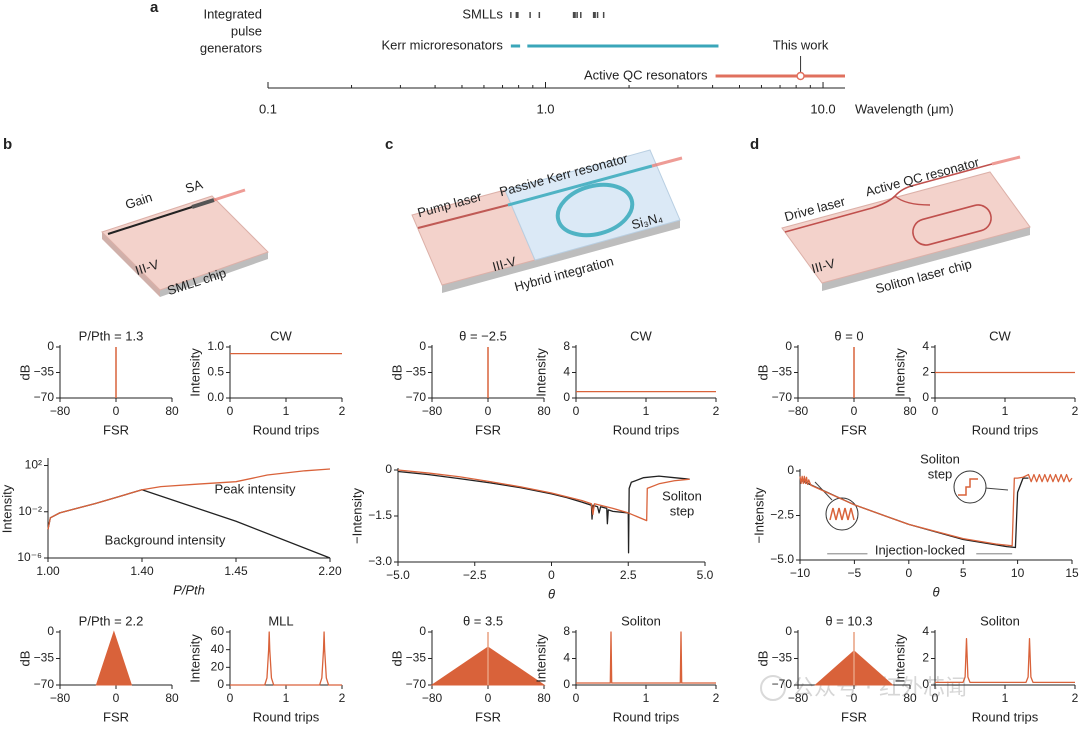 This screenshot has width=1080, height=732. I want to click on panel-label: d, so click(754, 144).